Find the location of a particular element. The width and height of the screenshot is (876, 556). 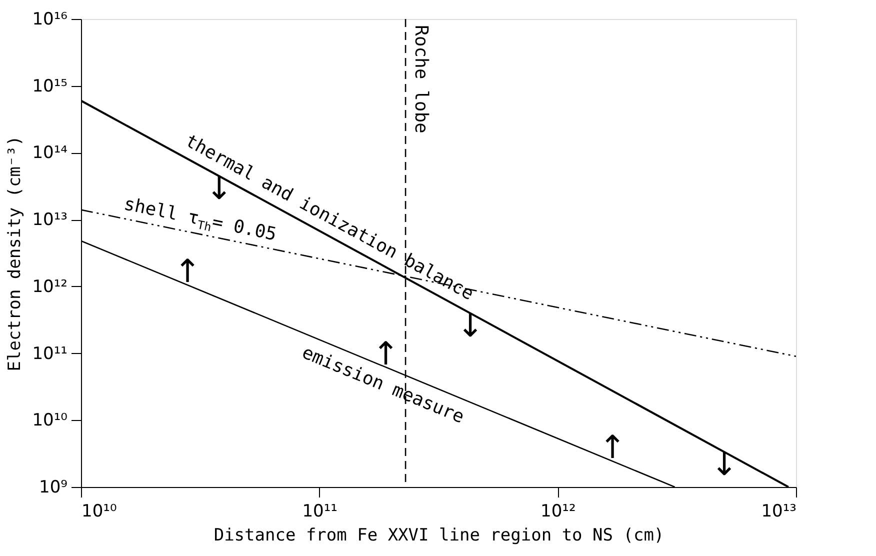

x-tick-label: 10¹³ is located at coordinates (778, 512).